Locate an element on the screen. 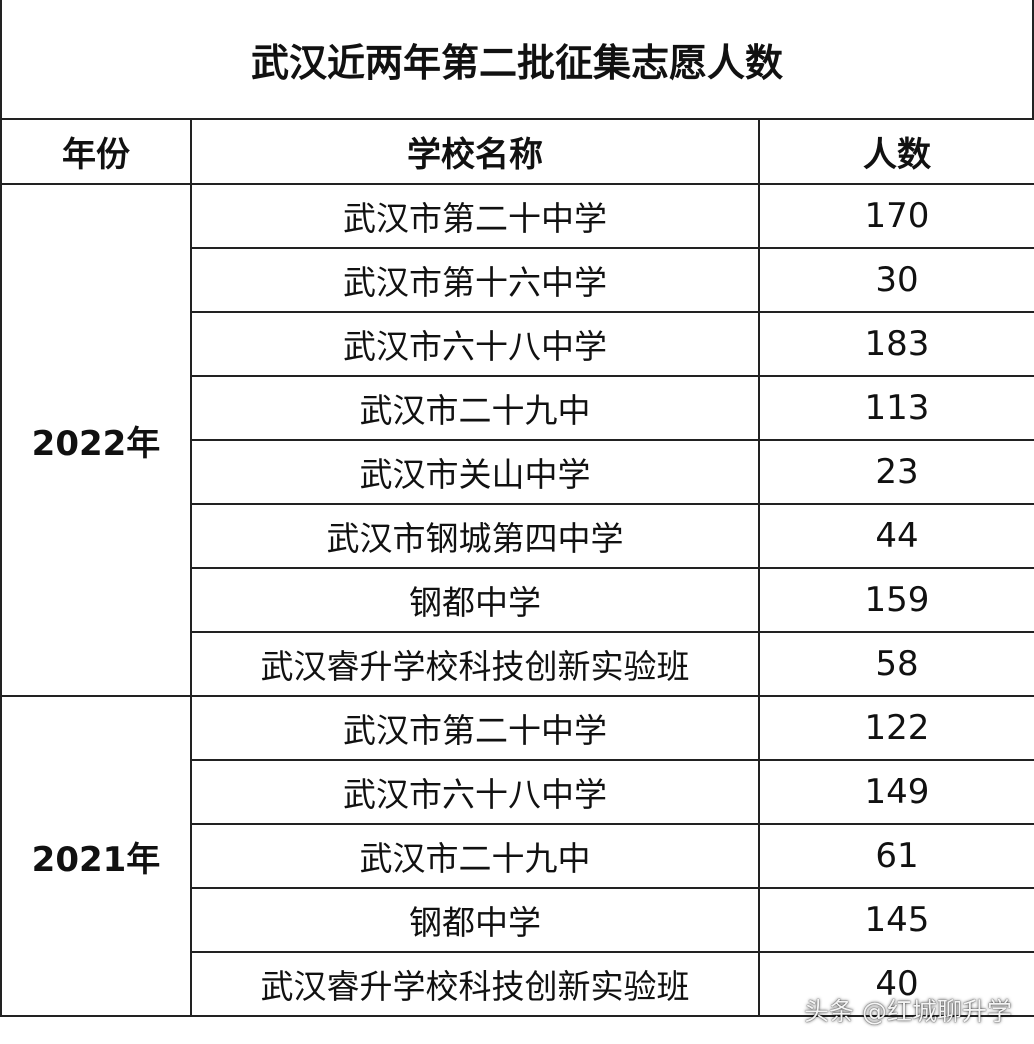 The image size is (1034, 1044). count-cell: 149 is located at coordinates (896, 792).